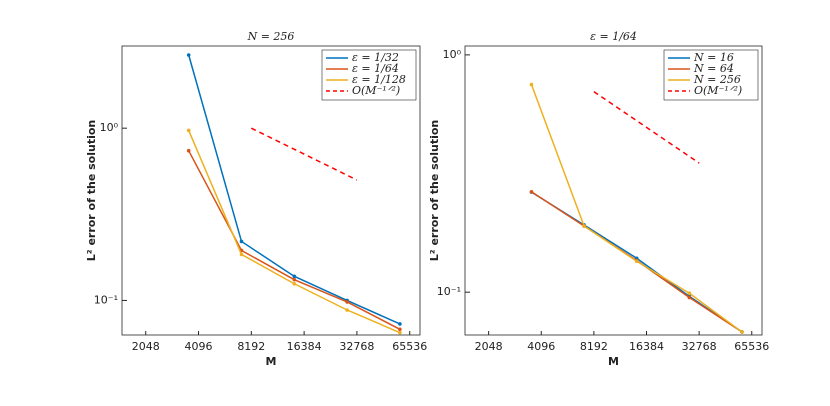 The width and height of the screenshot is (830, 406). What do you see at coordinates (713, 57) in the screenshot?
I see `legend-label: N = 16` at bounding box center [713, 57].